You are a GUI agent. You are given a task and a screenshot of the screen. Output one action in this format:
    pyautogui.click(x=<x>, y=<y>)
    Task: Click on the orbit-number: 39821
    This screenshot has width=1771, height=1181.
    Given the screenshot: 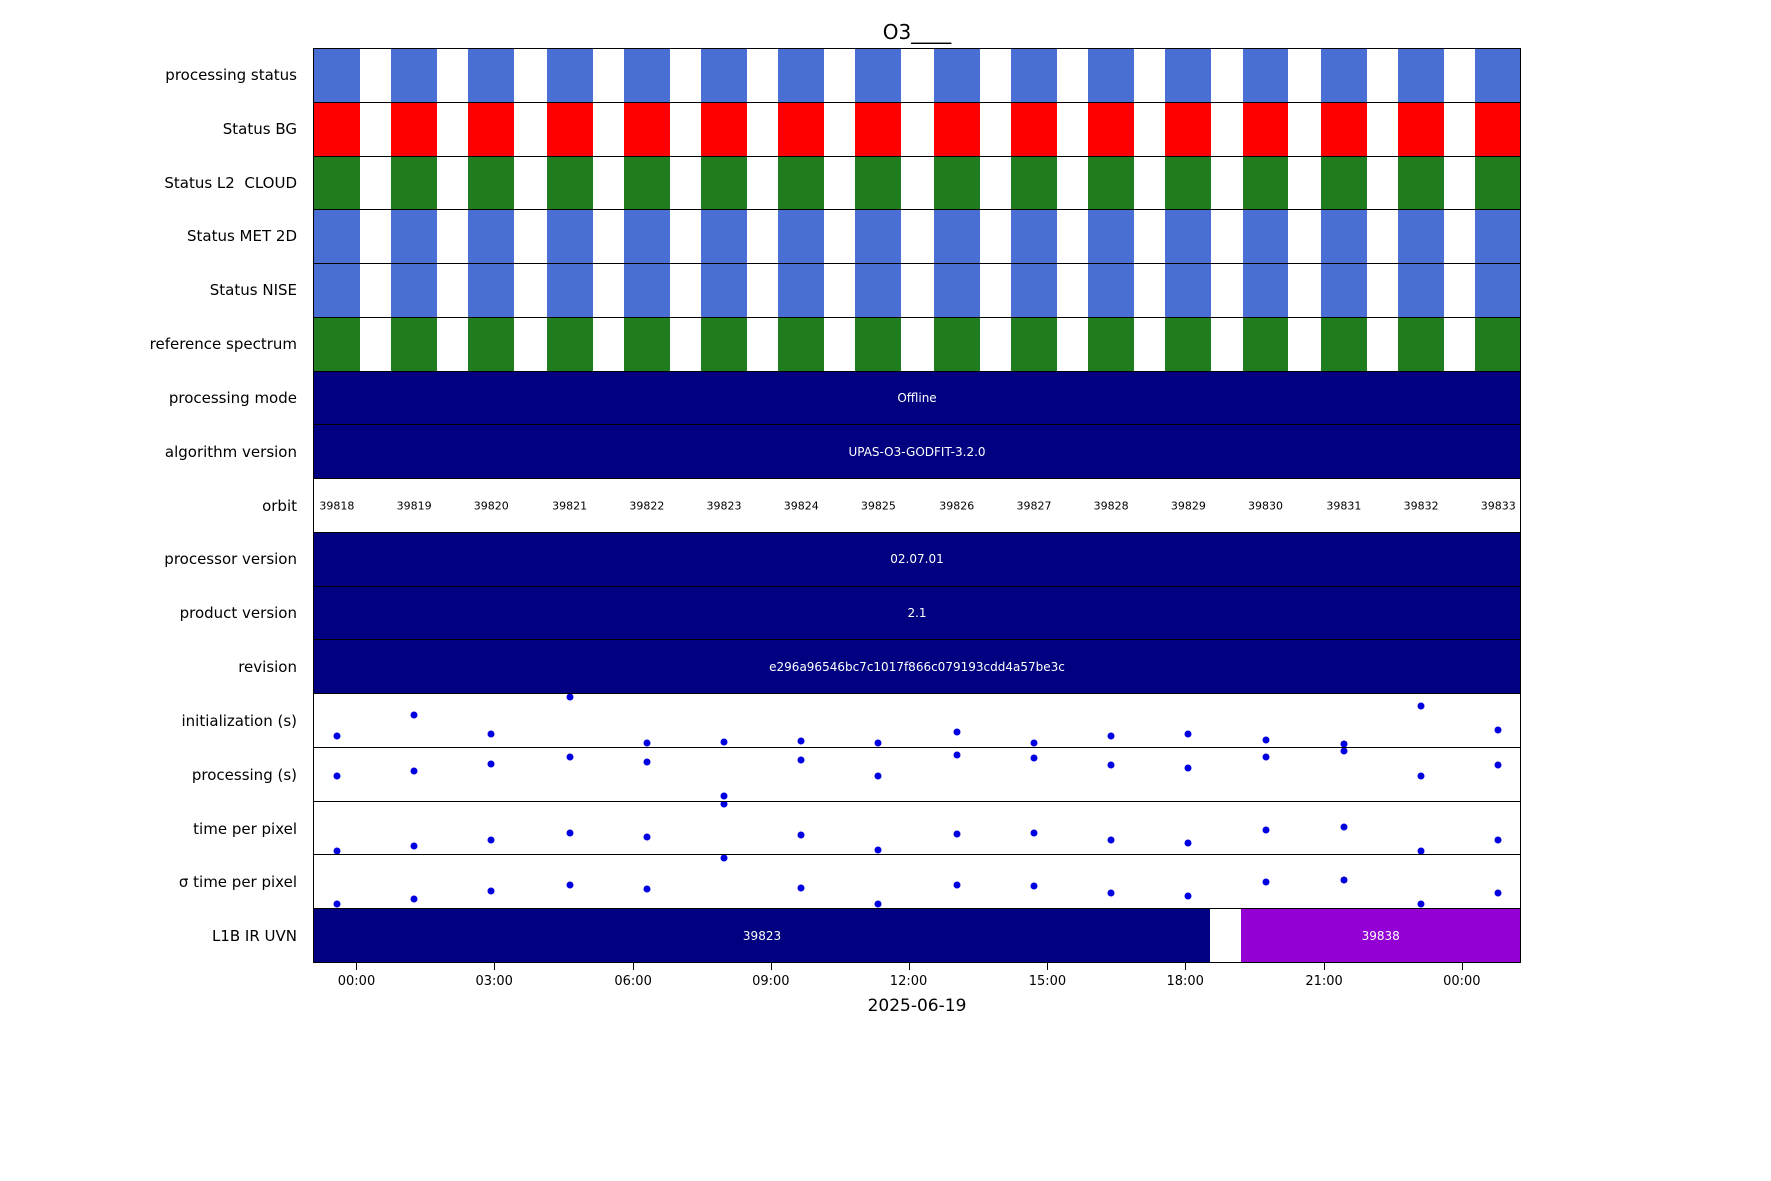 What is the action you would take?
    pyautogui.click(x=570, y=505)
    